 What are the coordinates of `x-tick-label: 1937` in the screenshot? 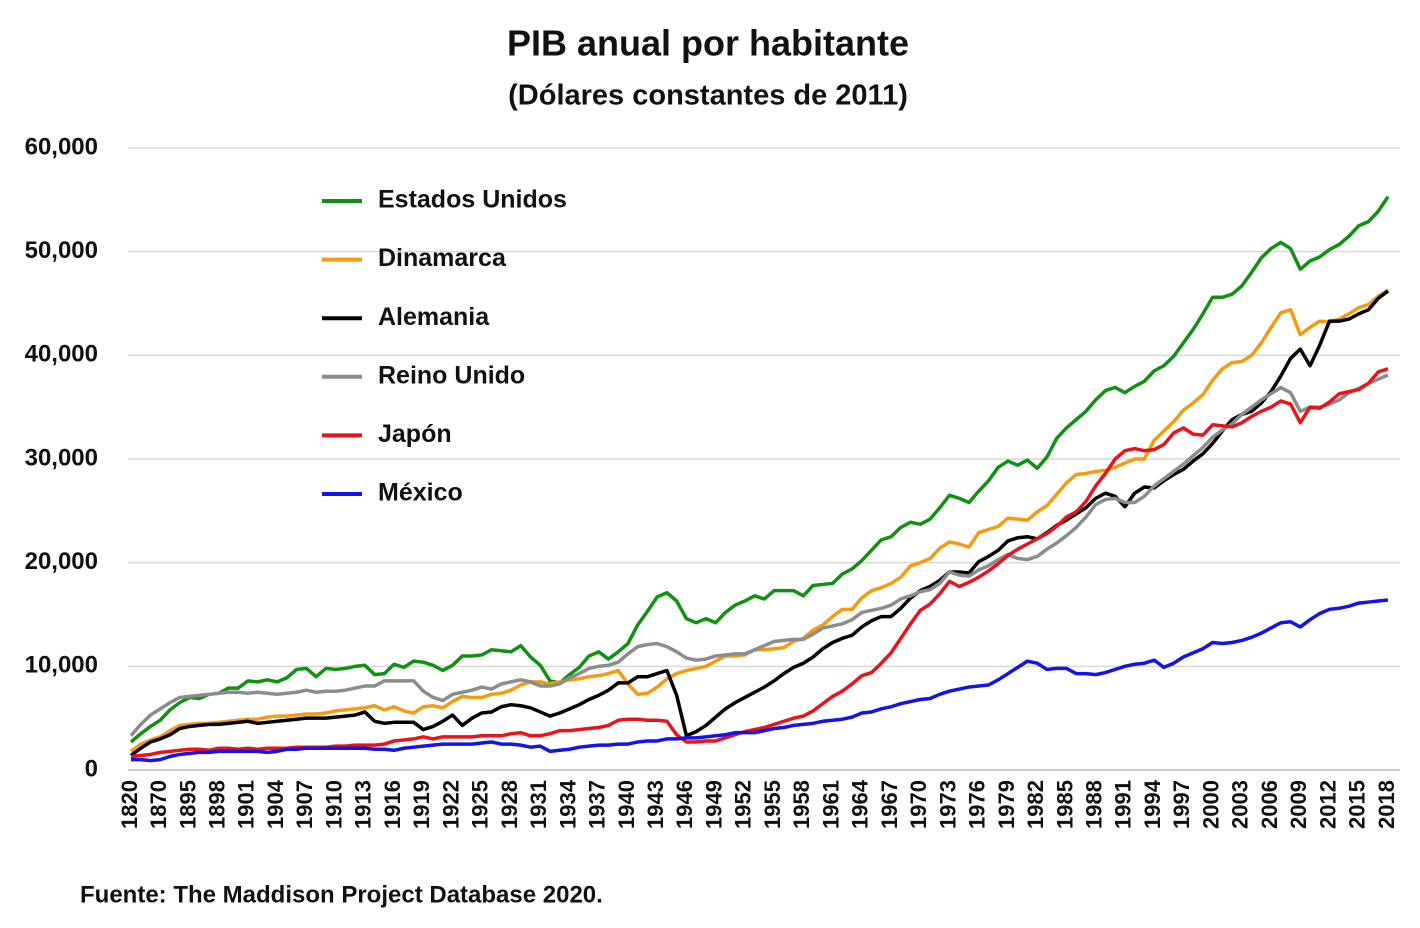 It's located at (597, 804).